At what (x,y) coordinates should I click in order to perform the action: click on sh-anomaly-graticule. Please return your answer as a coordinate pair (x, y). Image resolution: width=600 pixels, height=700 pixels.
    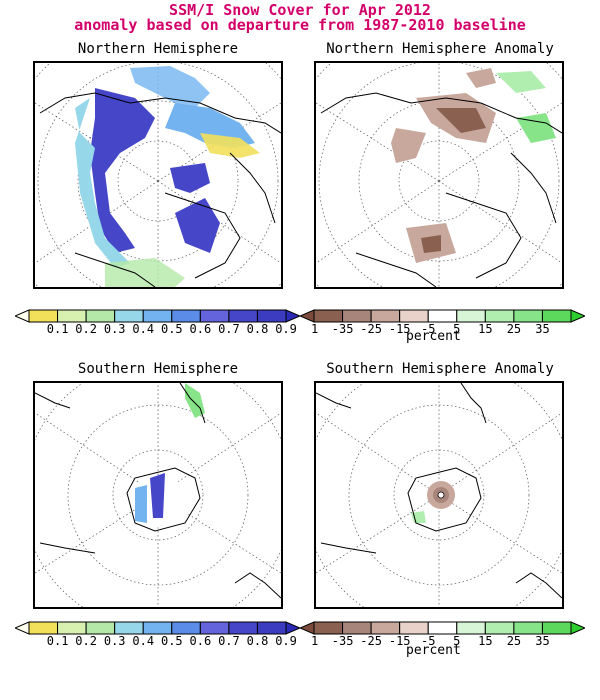
    Looking at the image, I should click on (439, 495).